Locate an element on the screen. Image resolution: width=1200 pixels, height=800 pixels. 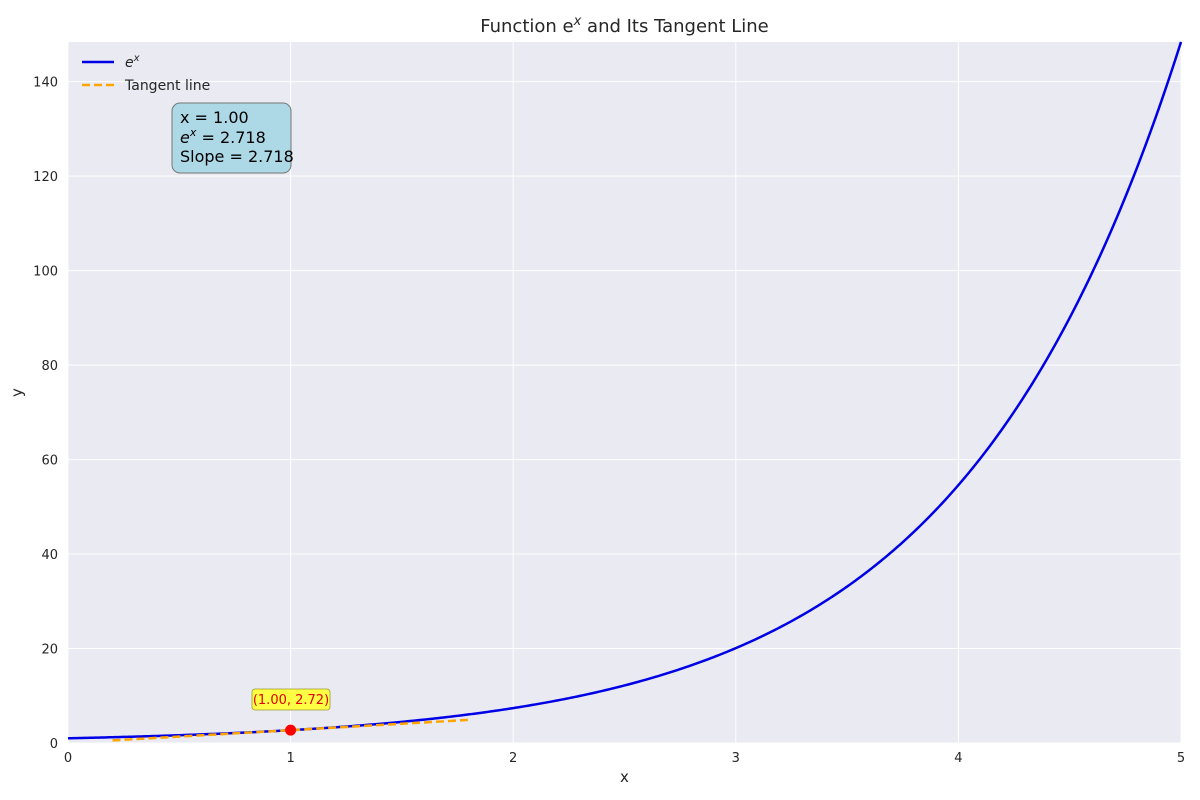
legend-label-ex-sup: x is located at coordinates (136, 58).